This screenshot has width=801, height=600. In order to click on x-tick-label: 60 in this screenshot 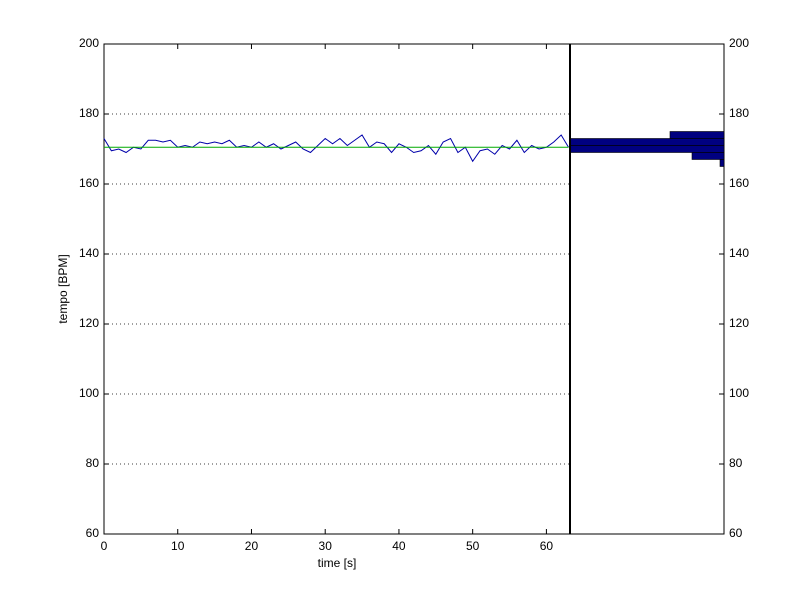, I will do `click(547, 546)`.